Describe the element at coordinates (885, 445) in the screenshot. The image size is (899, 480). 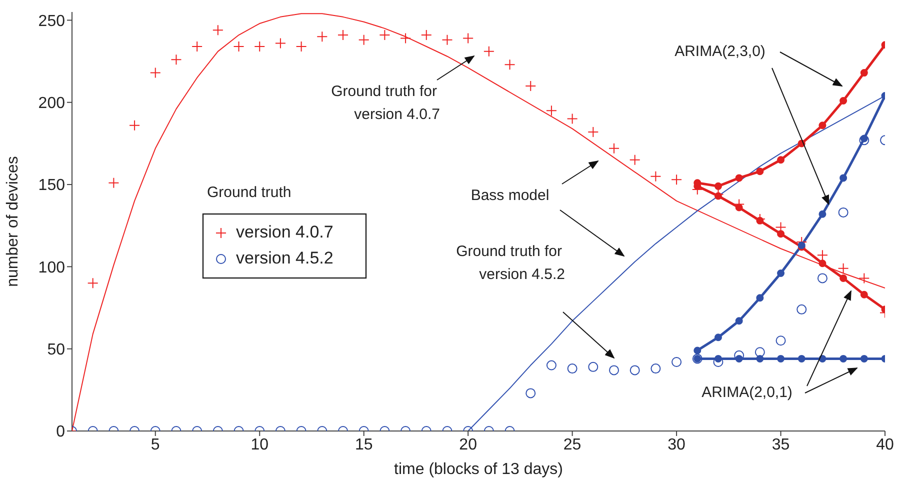
I see `x-tick-label: 40` at that location.